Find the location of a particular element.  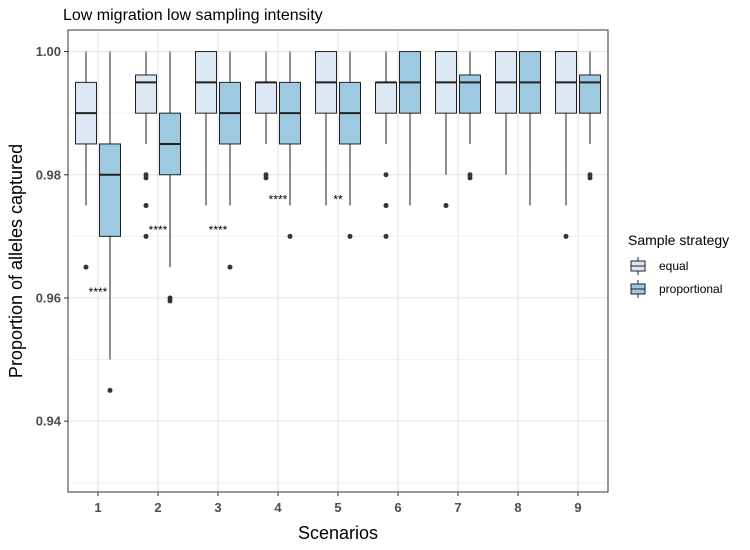

y-axis-title: Proportion of alleles captured is located at coordinates (16, 261).